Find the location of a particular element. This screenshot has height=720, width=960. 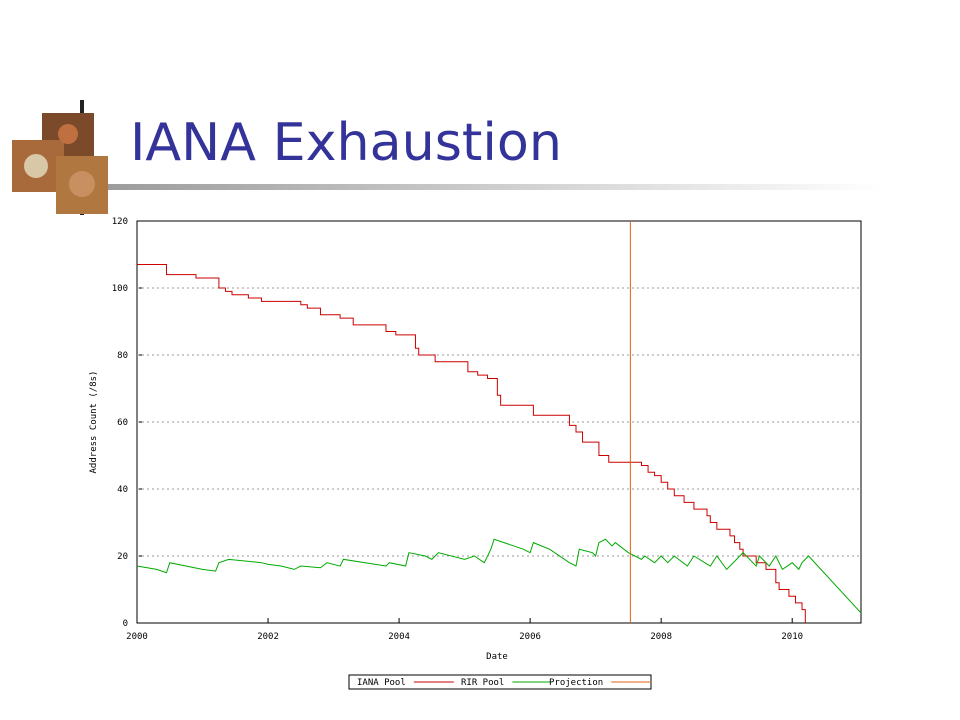

decorative-images is located at coordinates (60, 163).